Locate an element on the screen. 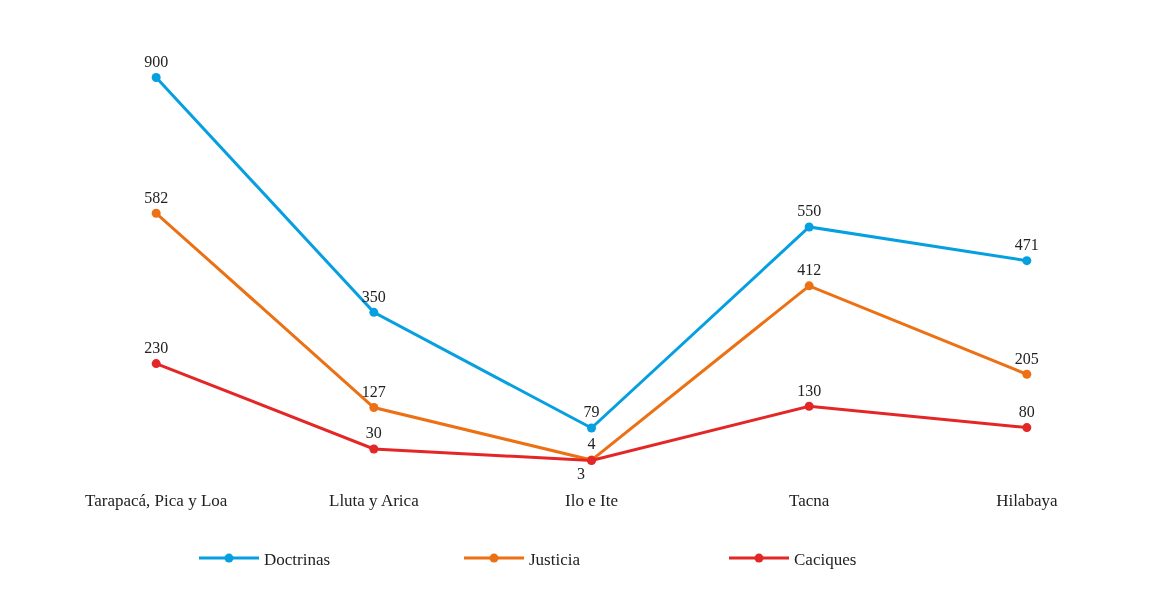  data-label: 127 is located at coordinates (373, 391).